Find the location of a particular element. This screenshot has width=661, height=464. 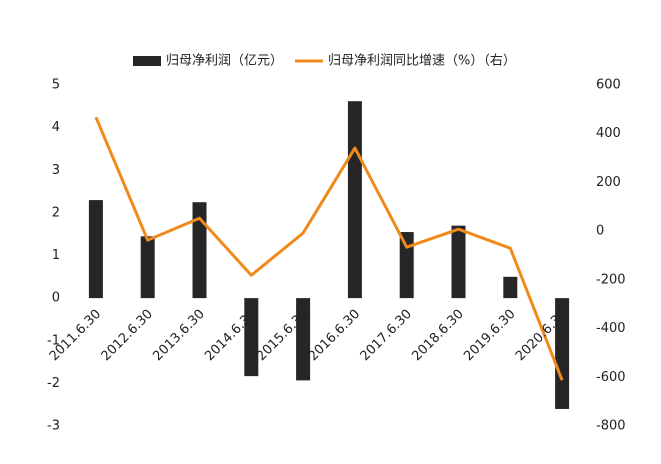

x-tick-label: 2019.6.30 is located at coordinates (489, 335).